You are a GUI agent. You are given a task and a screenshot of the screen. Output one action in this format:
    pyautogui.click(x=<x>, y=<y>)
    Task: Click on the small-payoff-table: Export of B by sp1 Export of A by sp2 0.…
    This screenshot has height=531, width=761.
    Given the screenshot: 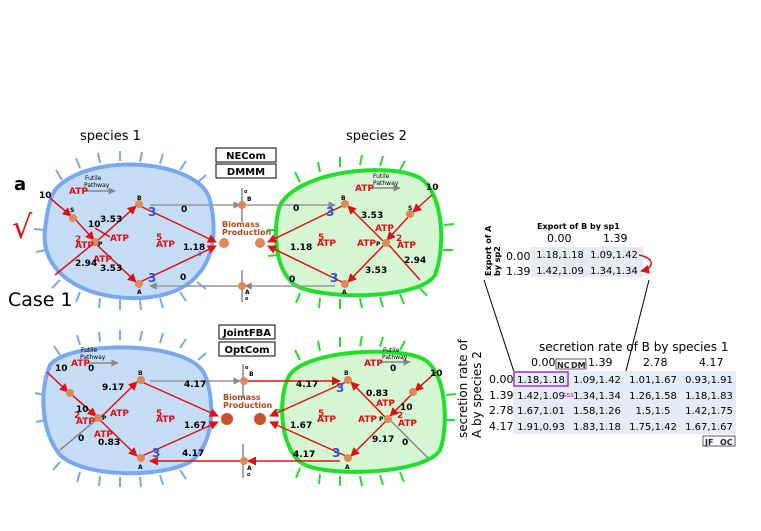 What is the action you would take?
    pyautogui.click(x=567, y=299)
    